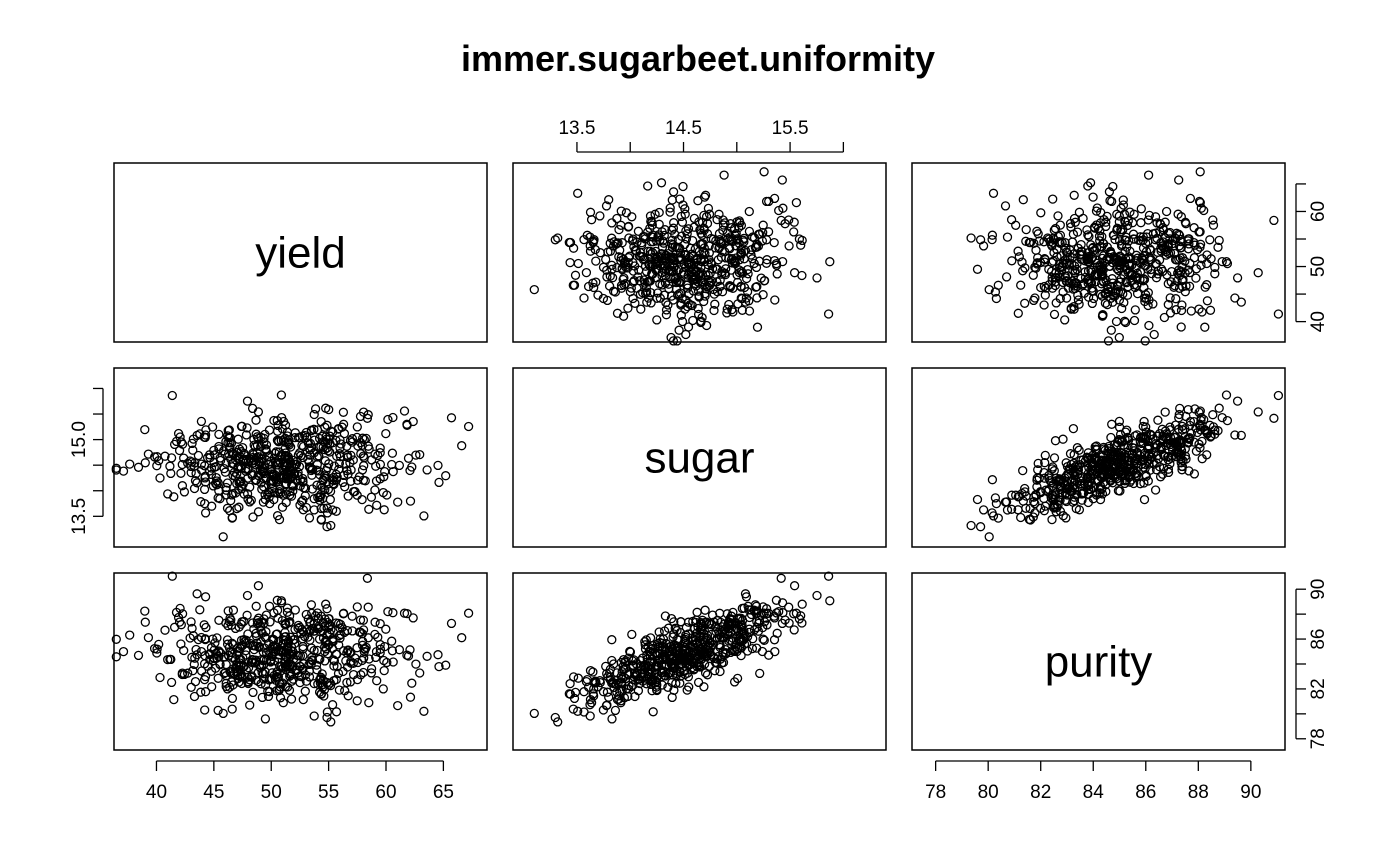 This screenshot has width=1400, height=866. I want to click on tick-label: 14.5, so click(683, 128).